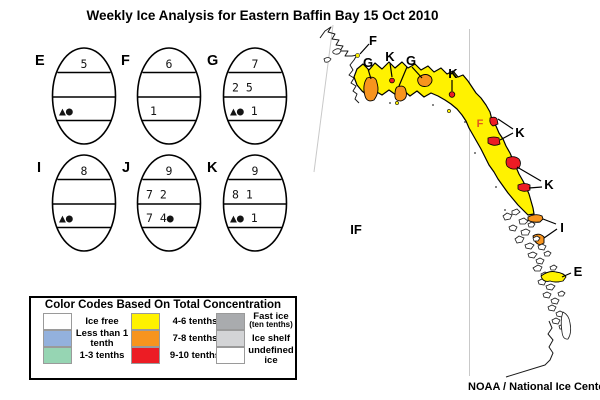 Image resolution: width=600 pixels, height=400 pixels. What do you see at coordinates (145, 355) in the screenshot?
I see `legend-swatch-9-10-tenths` at bounding box center [145, 355].